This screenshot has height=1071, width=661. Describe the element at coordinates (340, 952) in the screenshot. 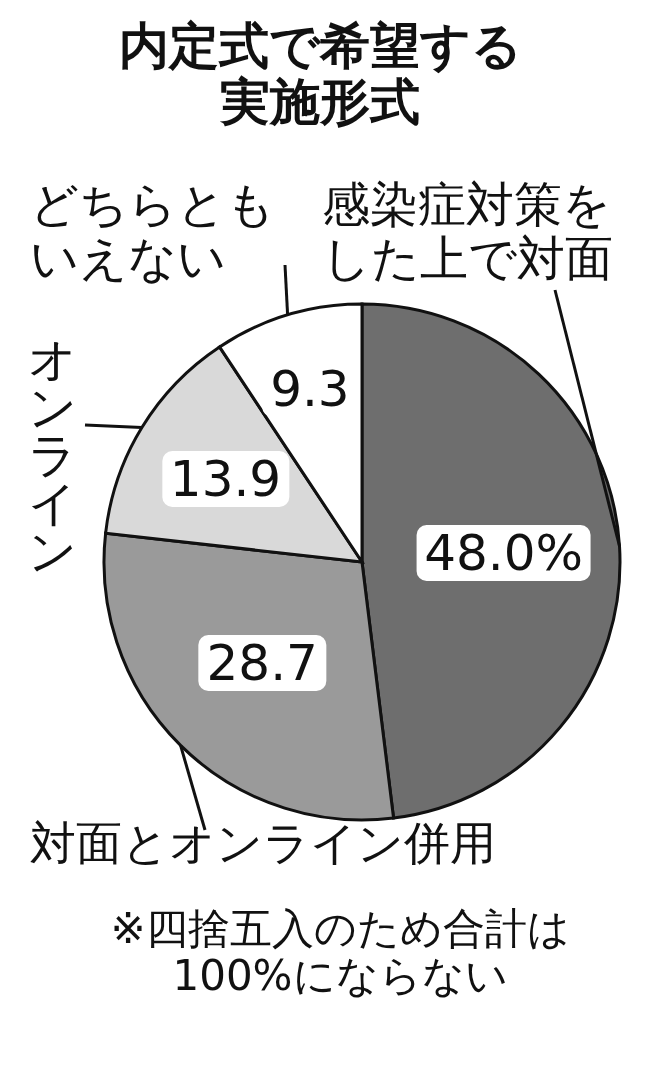

I see `annotation: ※四捨五入のため合計は100%にならない` at that location.